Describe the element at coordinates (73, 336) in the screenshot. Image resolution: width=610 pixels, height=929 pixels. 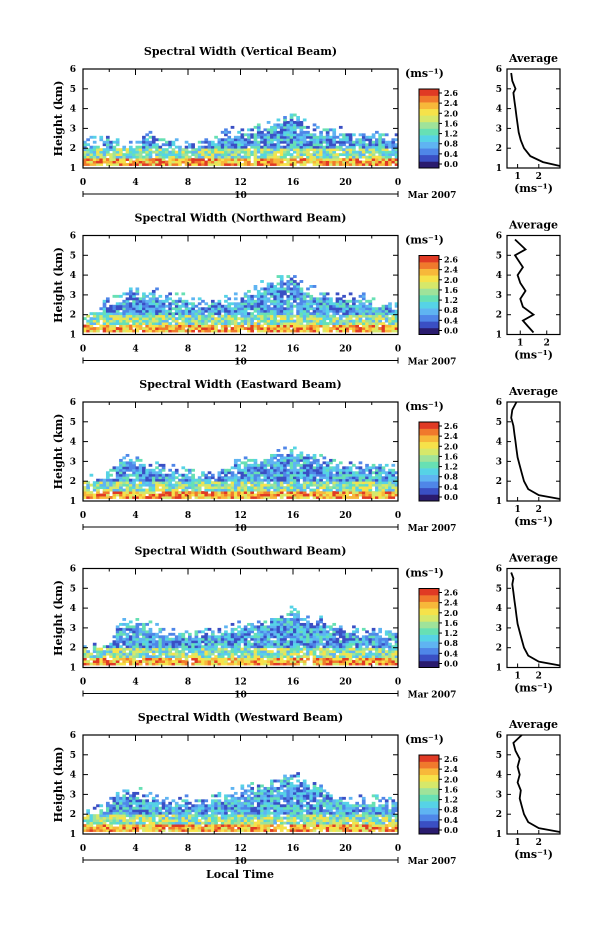
I see `y-tick-label: 1` at that location.